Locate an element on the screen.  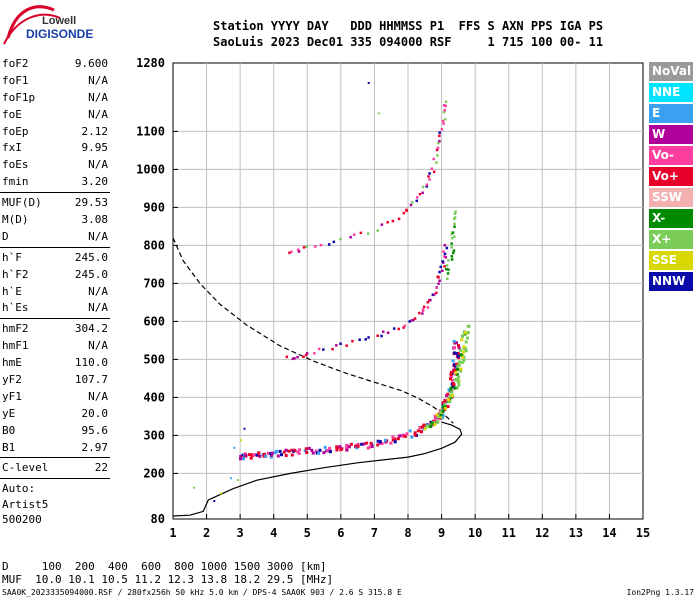
param-row: foF1p N/A is located at coordinates (55, 98).